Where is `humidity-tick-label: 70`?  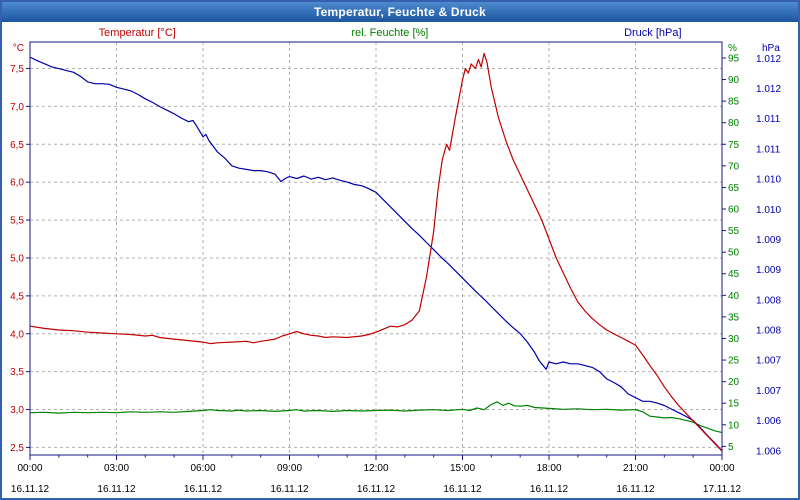 humidity-tick-label: 70 is located at coordinates (734, 166).